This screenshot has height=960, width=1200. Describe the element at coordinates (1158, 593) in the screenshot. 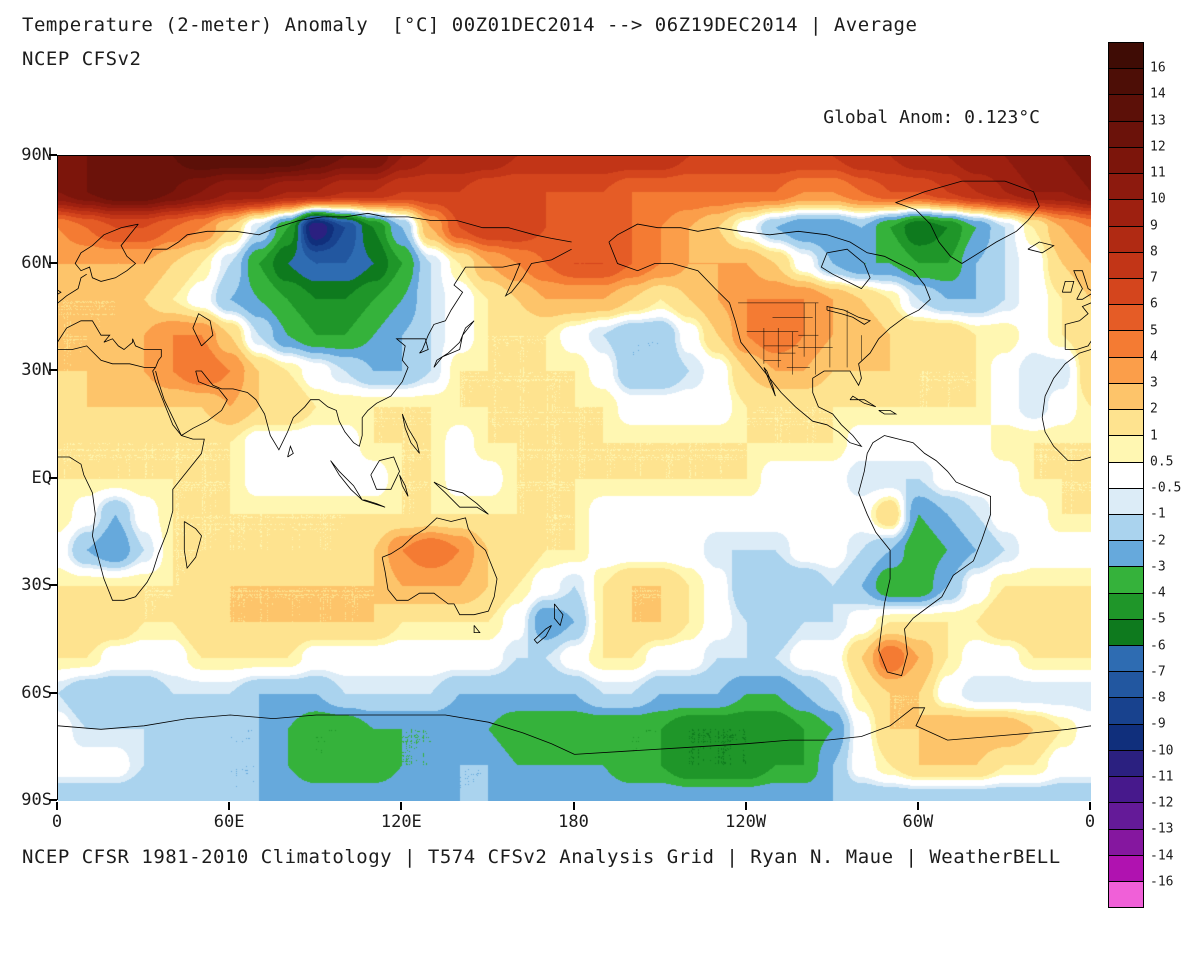

I see `colorbar-tick-label: -4` at that location.